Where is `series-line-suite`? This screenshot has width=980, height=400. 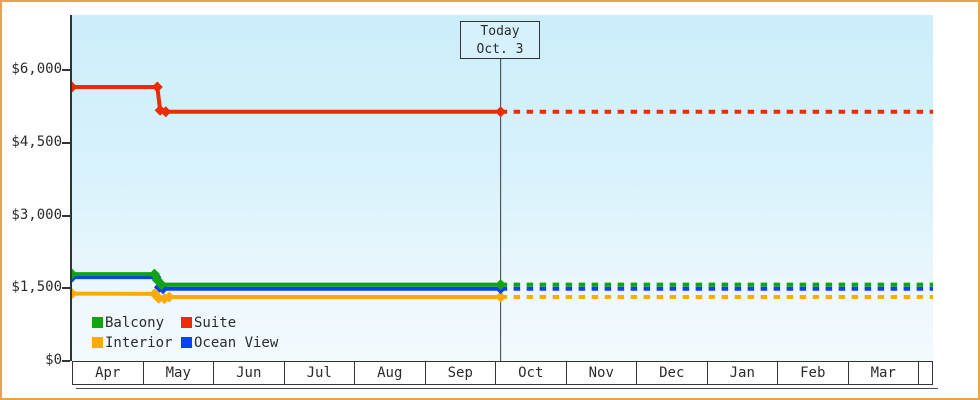
series-line-suite is located at coordinates (286, 99).